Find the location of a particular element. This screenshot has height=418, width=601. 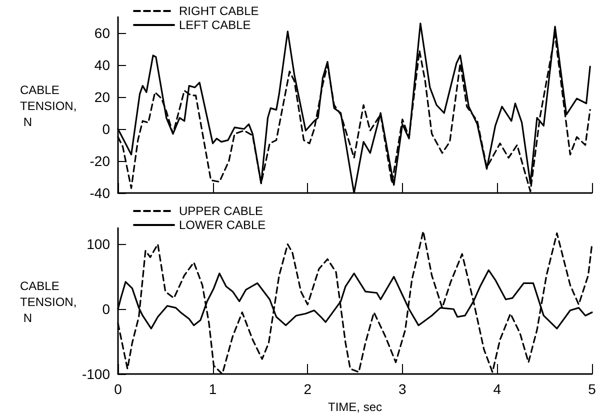

y-tick-label: 100 is located at coordinates (98, 244).